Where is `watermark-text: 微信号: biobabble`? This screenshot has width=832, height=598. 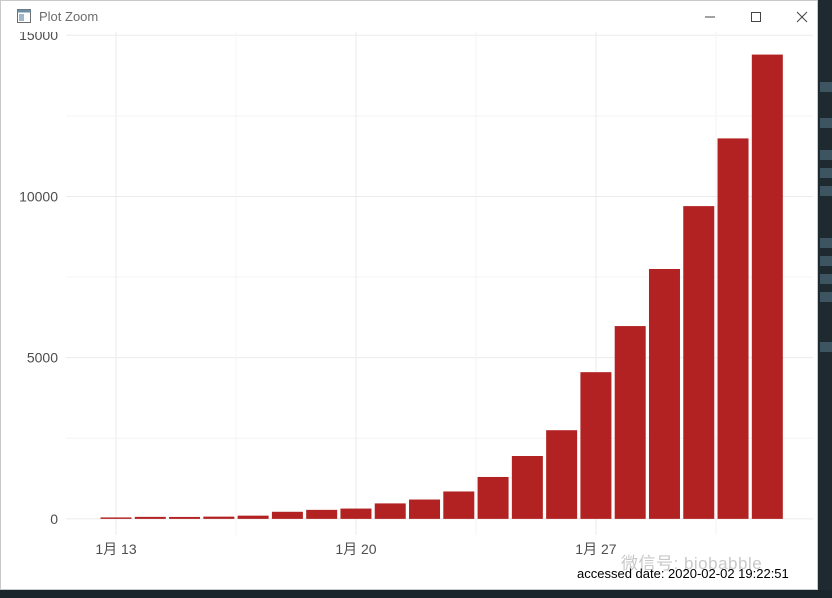 watermark-text: 微信号: biobabble is located at coordinates (692, 563).